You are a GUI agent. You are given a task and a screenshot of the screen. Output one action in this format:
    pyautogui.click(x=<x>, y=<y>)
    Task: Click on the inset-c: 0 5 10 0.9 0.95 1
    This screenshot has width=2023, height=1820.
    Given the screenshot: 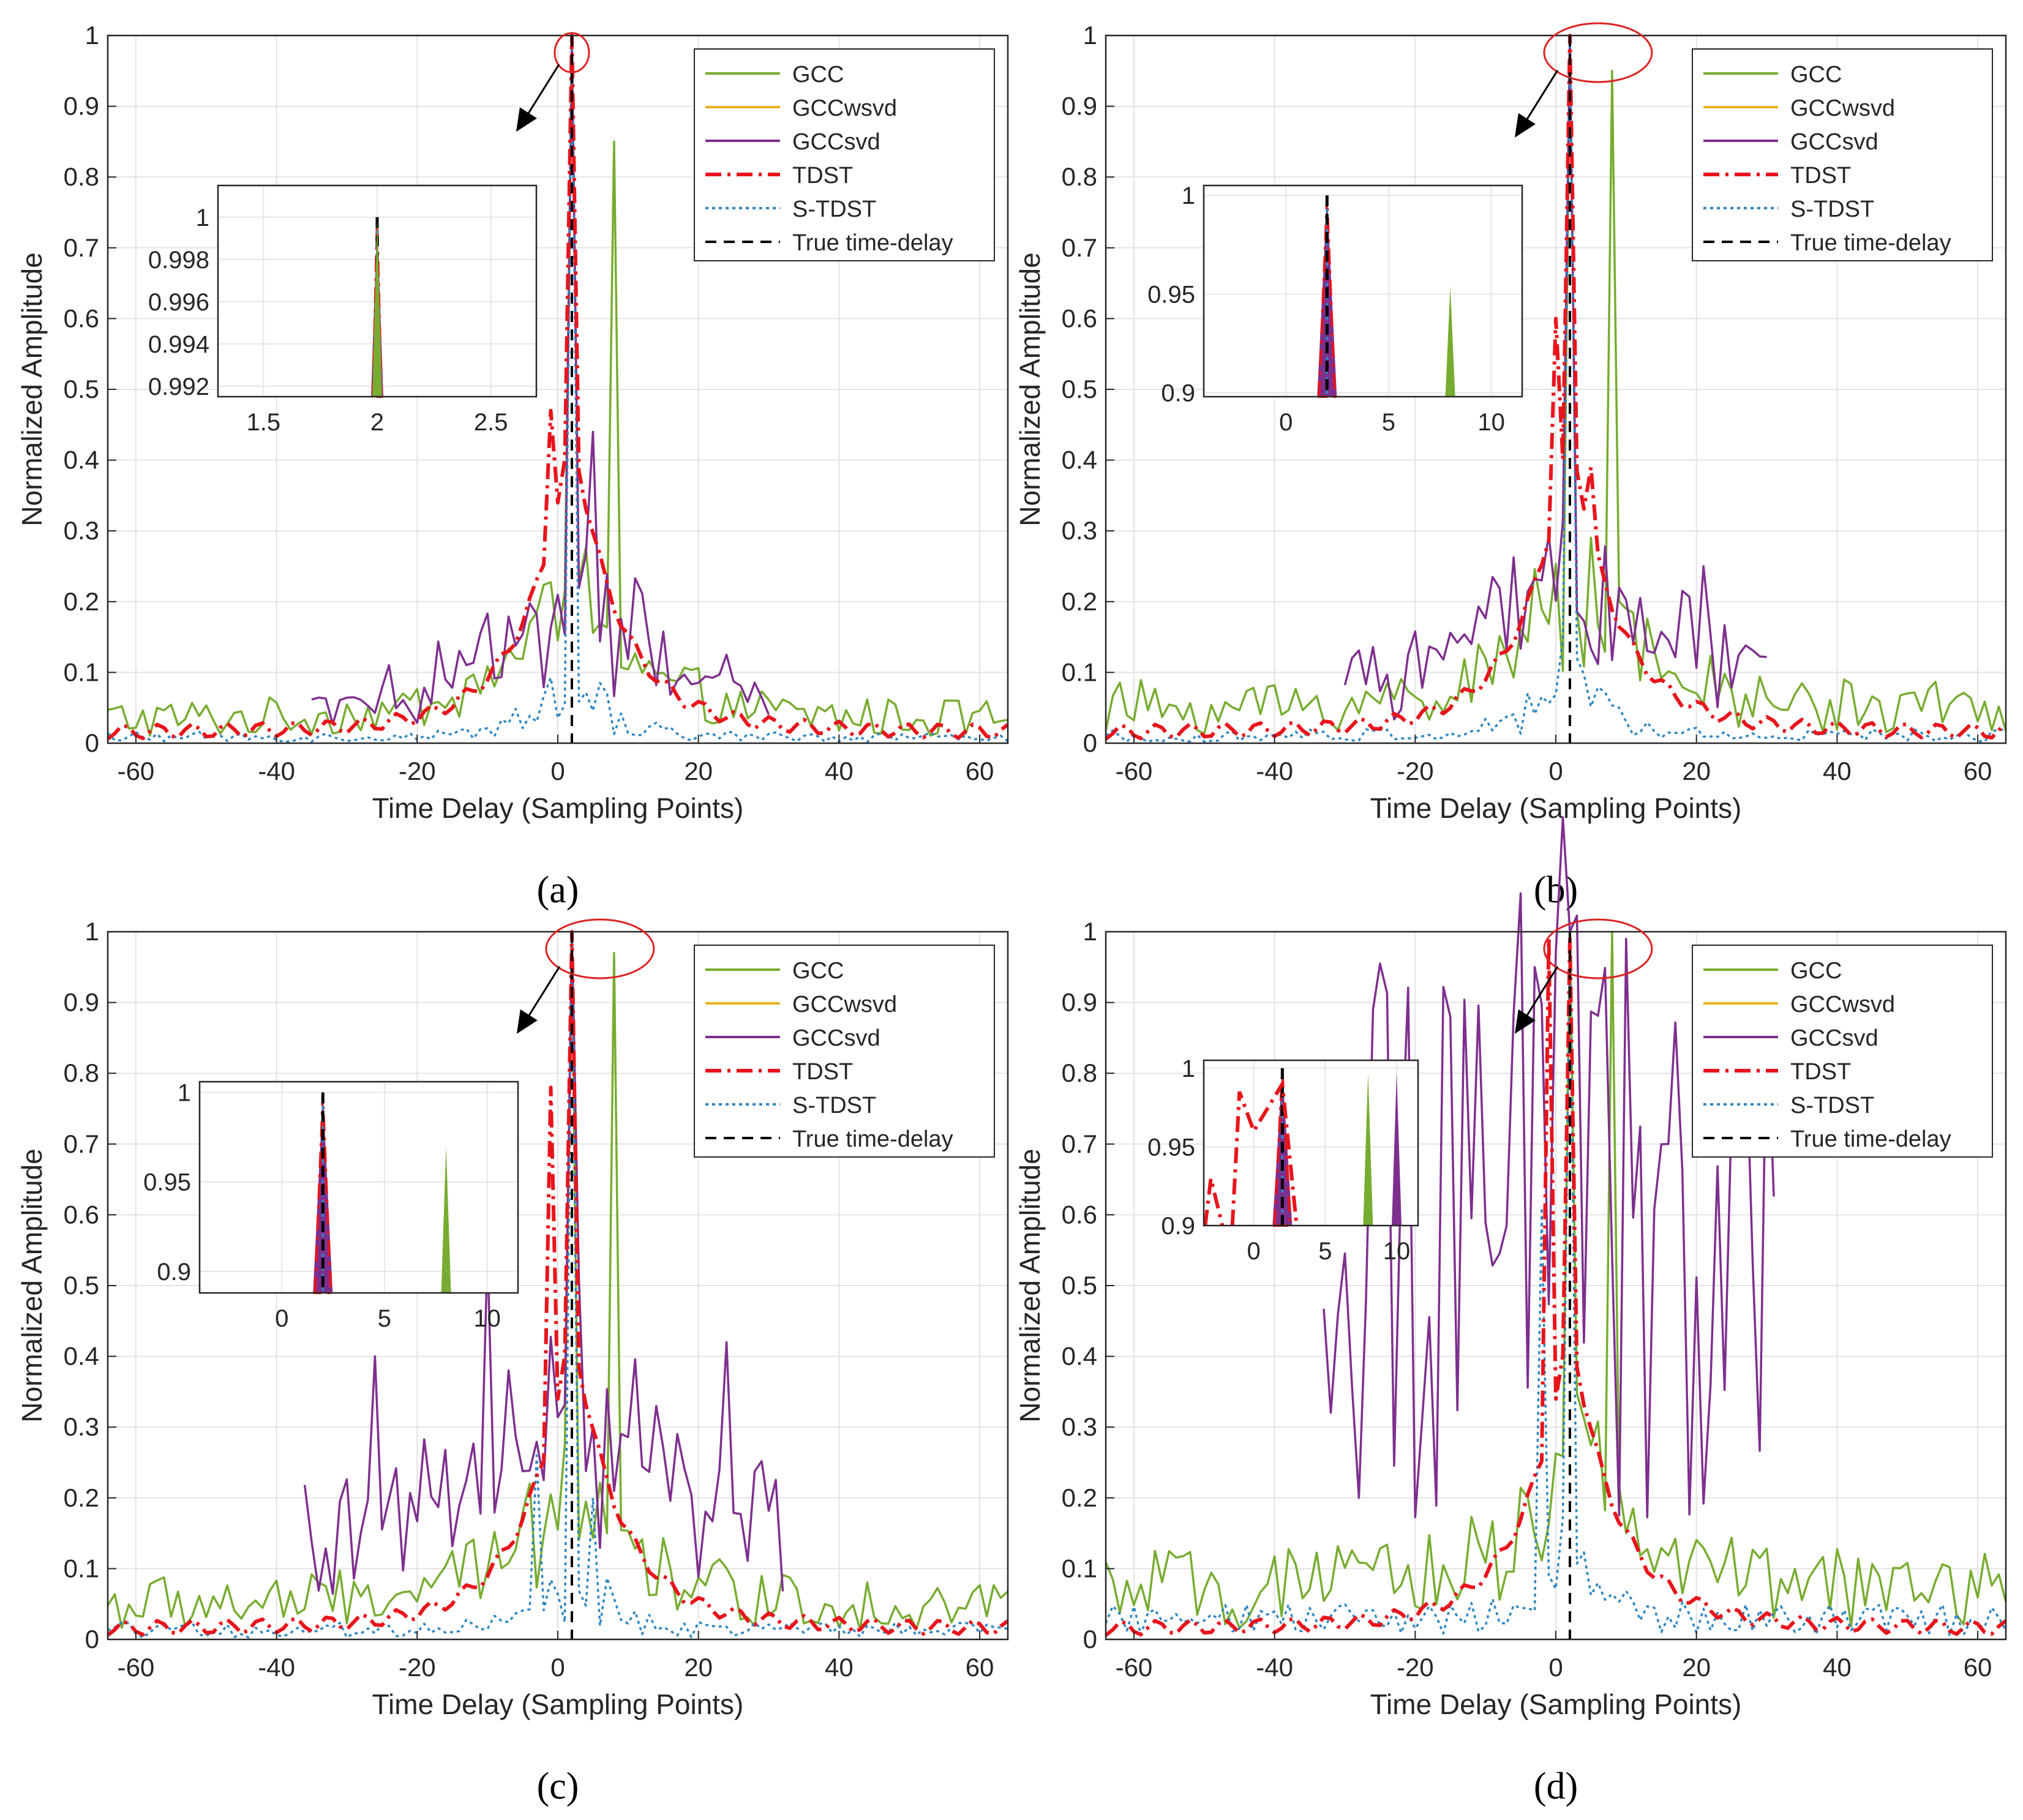 What is the action you would take?
    pyautogui.click(x=331, y=1206)
    